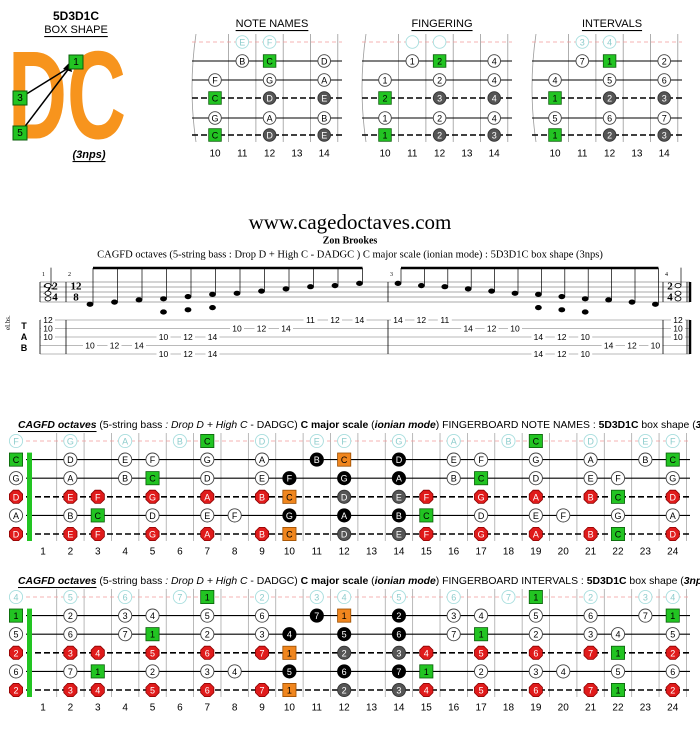 The image size is (700, 746). What do you see at coordinates (698, 425) in the screenshot?
I see `board-title-part: 3nps` at bounding box center [698, 425].